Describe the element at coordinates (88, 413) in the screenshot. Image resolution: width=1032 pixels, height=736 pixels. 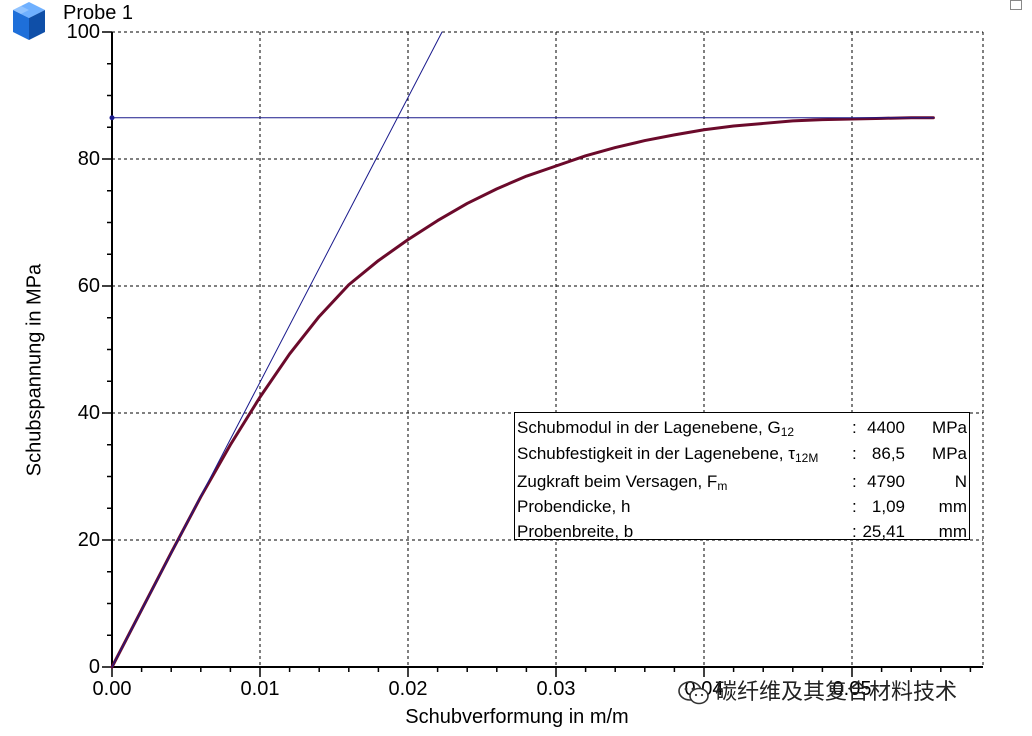
I see `y-tick-label: 40` at that location.